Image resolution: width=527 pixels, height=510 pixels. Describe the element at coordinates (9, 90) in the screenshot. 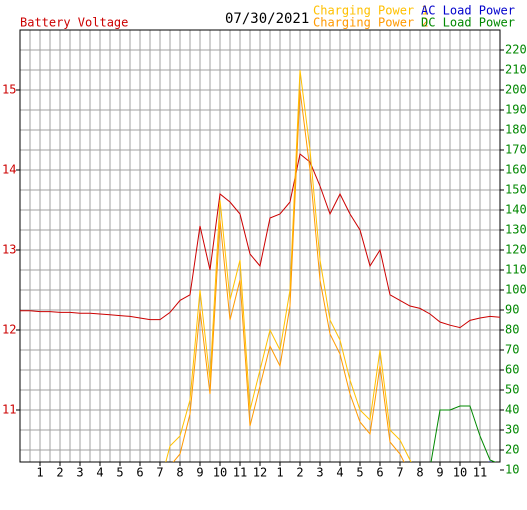

I see `y-tick-label: 15` at that location.